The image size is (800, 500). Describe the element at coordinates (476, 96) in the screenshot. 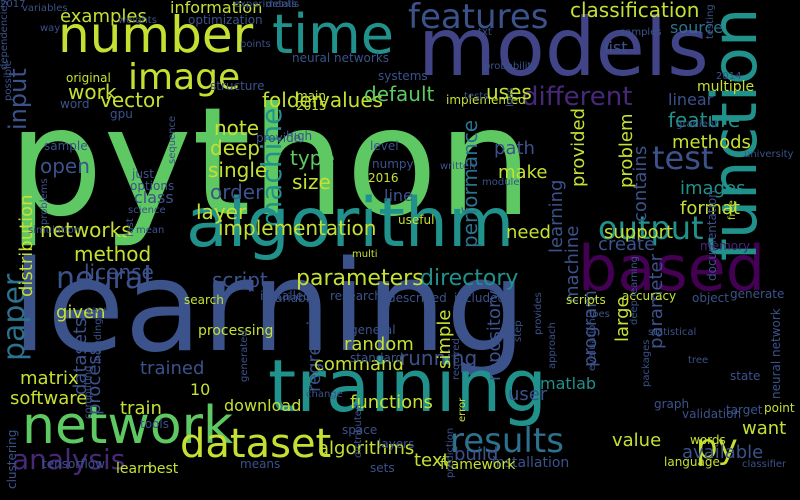

I see `word-tests: tests` at that location.